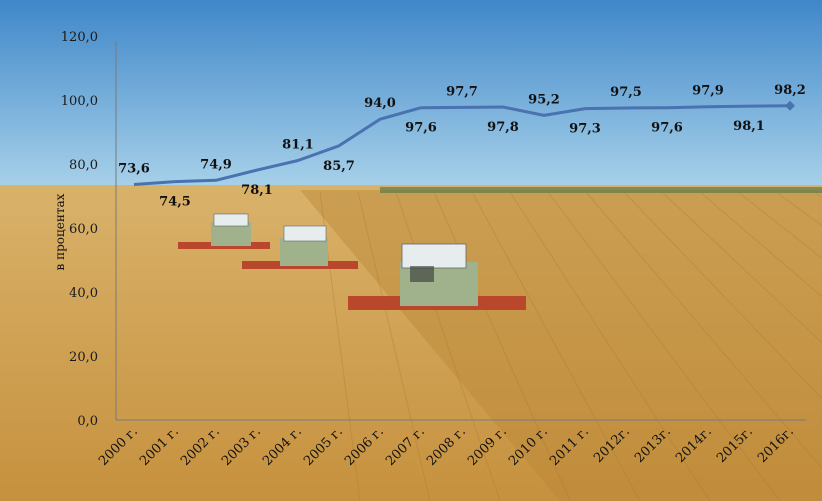  What do you see at coordinates (790, 105) in the screenshot?
I see `data-point-marker` at bounding box center [790, 105].